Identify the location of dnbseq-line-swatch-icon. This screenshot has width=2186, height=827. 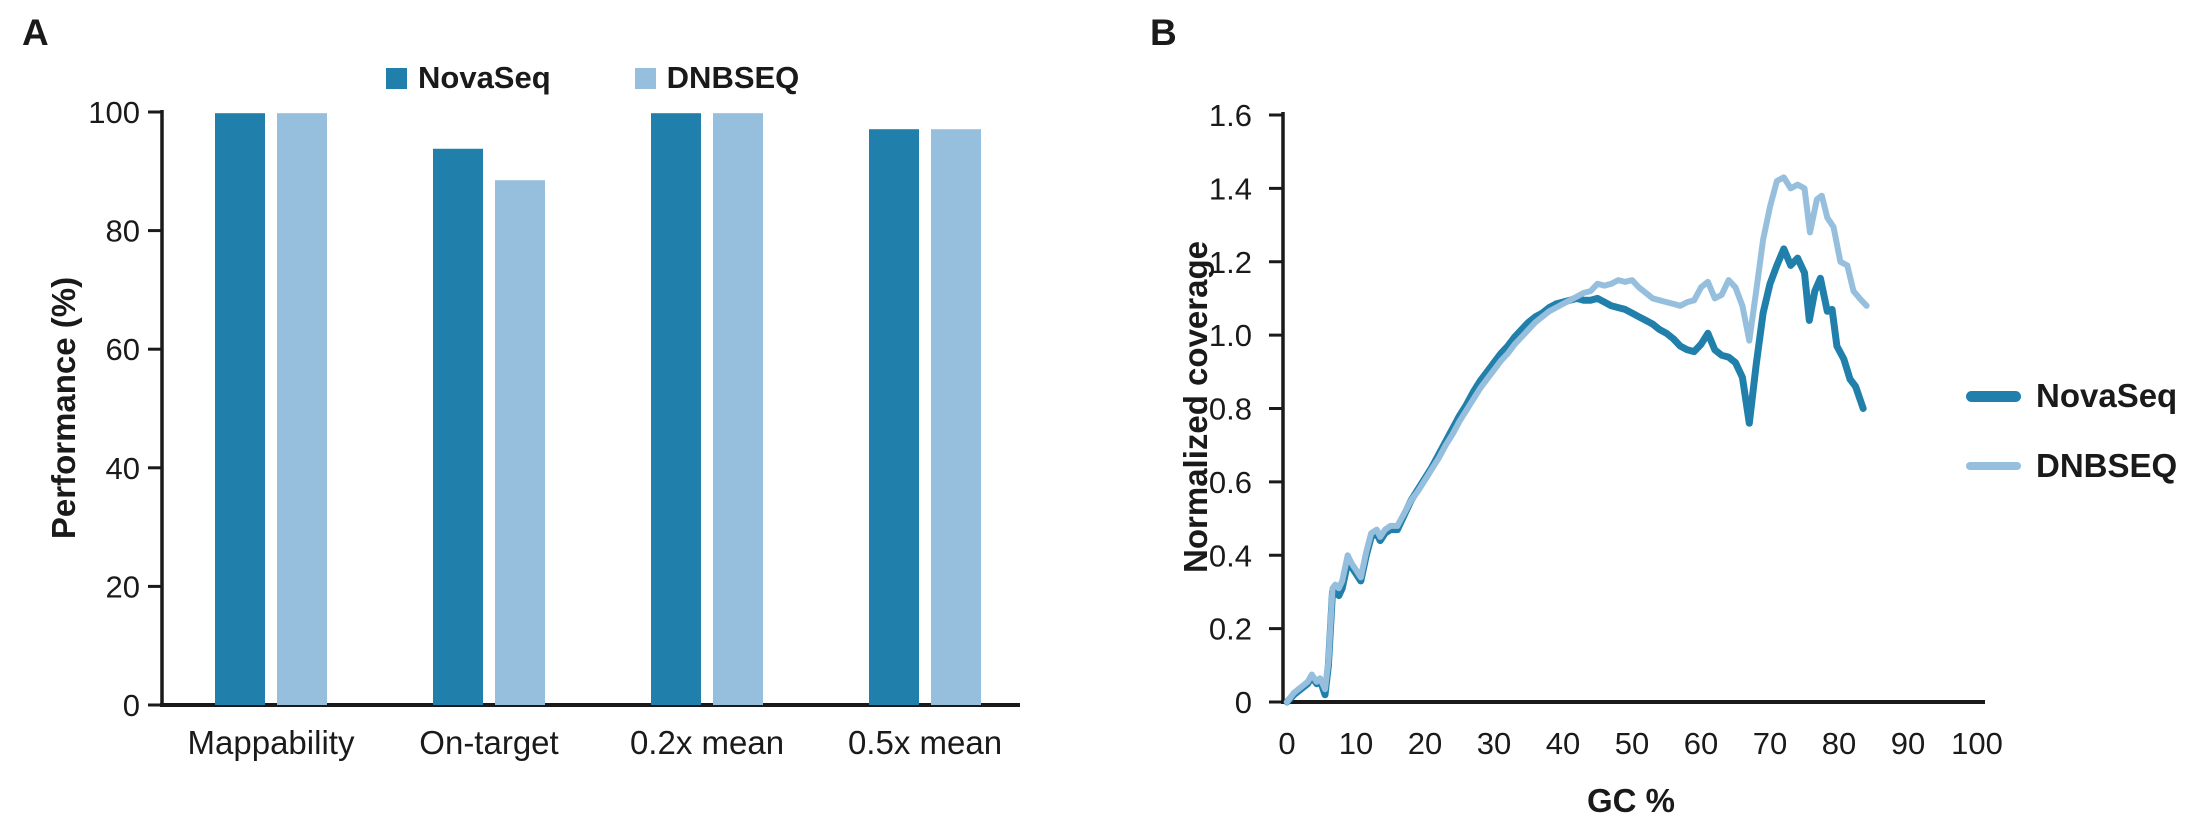
(1993, 466).